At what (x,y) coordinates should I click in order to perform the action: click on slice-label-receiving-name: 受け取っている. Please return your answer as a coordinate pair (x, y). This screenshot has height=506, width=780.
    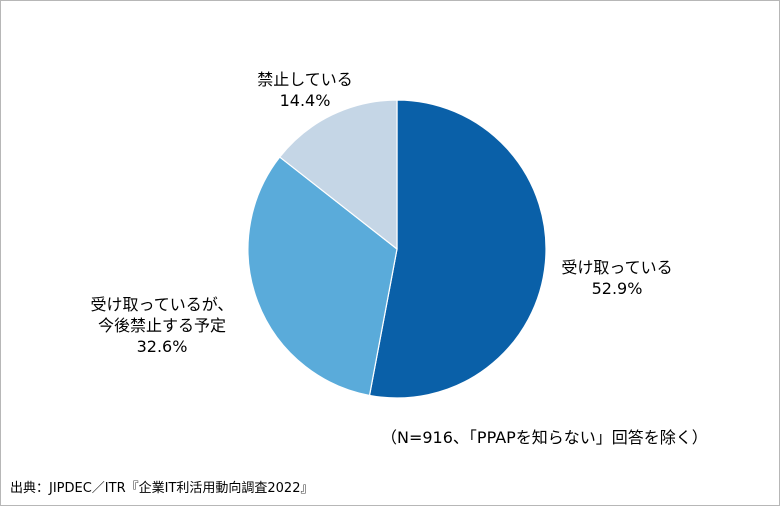
    Looking at the image, I should click on (617, 267).